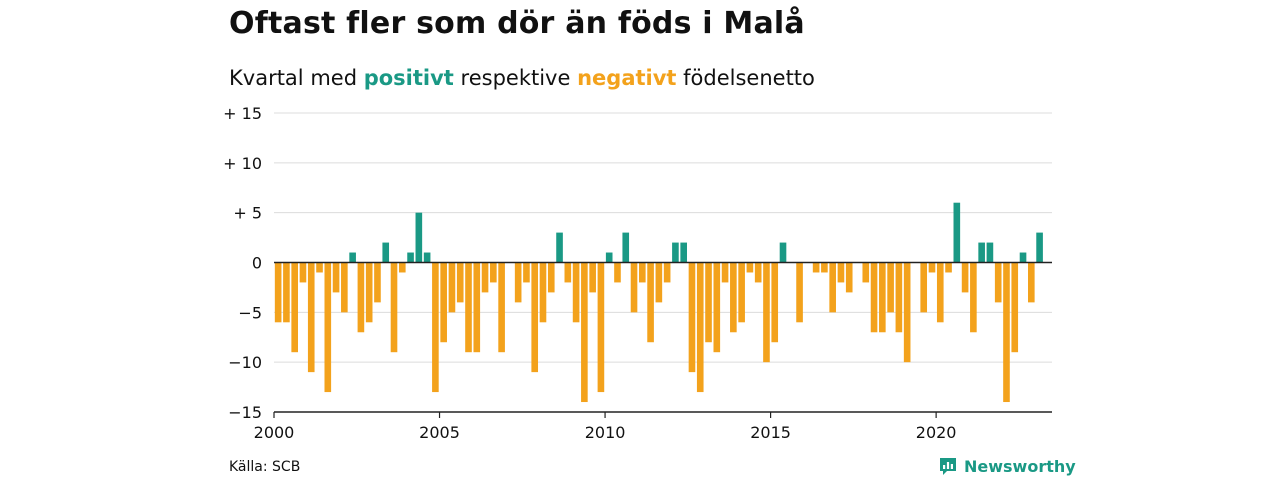 The height and width of the screenshot is (480, 1280). Describe the element at coordinates (242, 163) in the screenshot. I see `y-tick-label: + 10` at that location.